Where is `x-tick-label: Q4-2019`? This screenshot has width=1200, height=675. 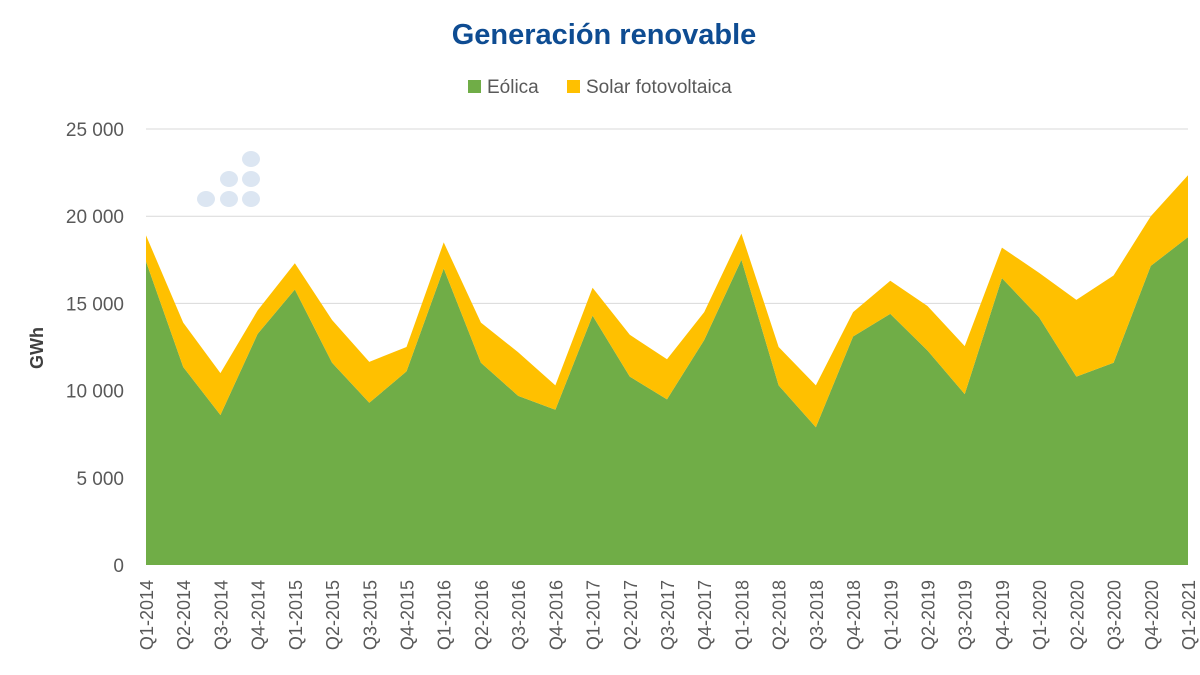 x-tick-label: Q4-2019 is located at coordinates (1003, 615).